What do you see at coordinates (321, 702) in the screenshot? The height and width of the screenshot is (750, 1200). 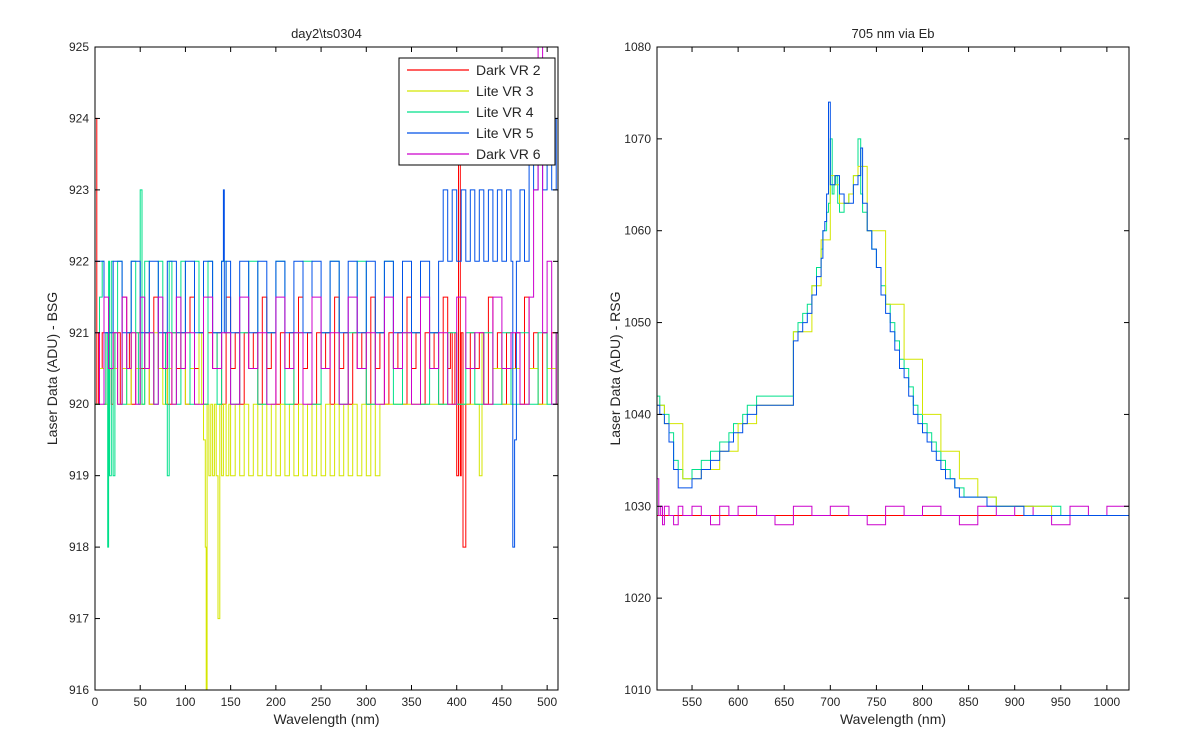 I see `x-tick-label: 250` at bounding box center [321, 702].